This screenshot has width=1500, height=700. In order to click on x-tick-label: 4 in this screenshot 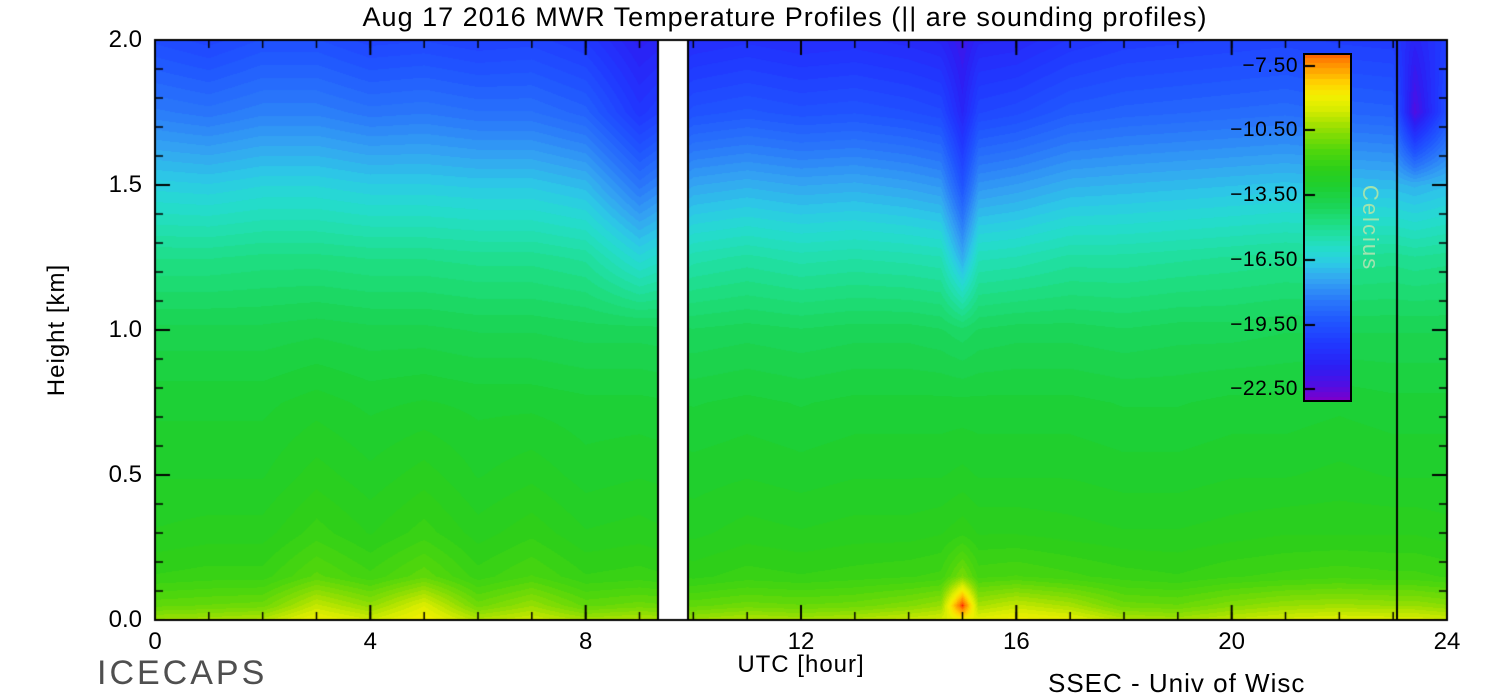, I will do `click(370, 641)`.